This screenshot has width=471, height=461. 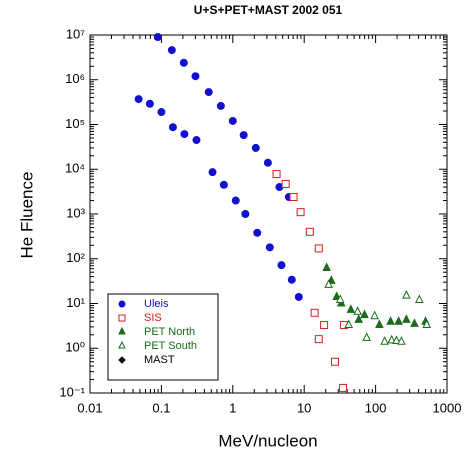 What do you see at coordinates (447, 407) in the screenshot?
I see `x-tick-label: 1000` at bounding box center [447, 407].